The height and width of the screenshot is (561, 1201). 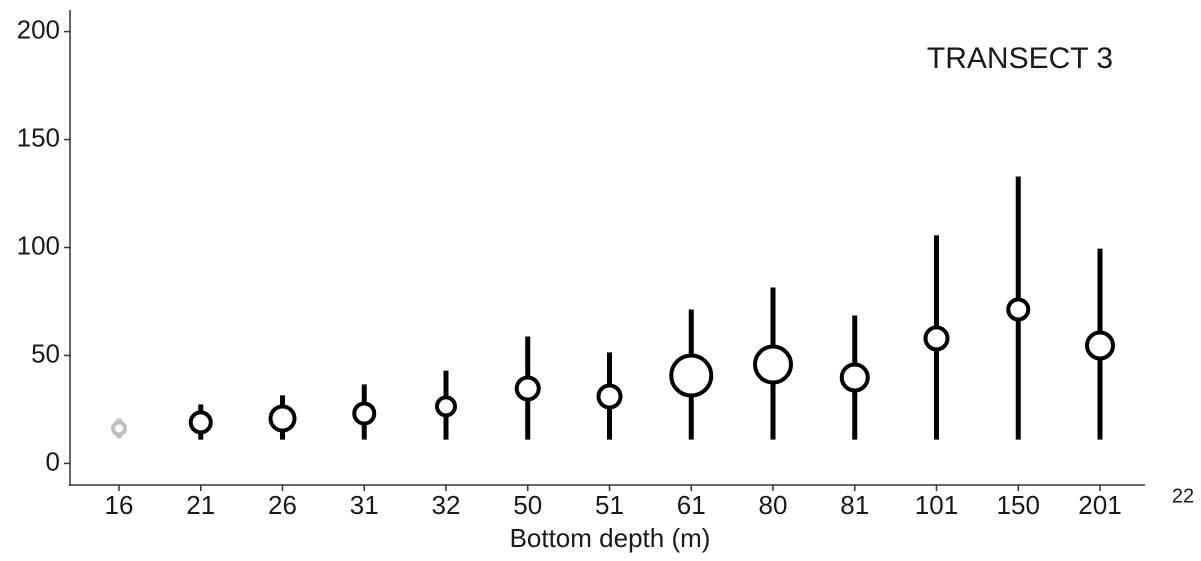 What do you see at coordinates (53, 461) in the screenshot?
I see `y-tick-label: 0` at bounding box center [53, 461].